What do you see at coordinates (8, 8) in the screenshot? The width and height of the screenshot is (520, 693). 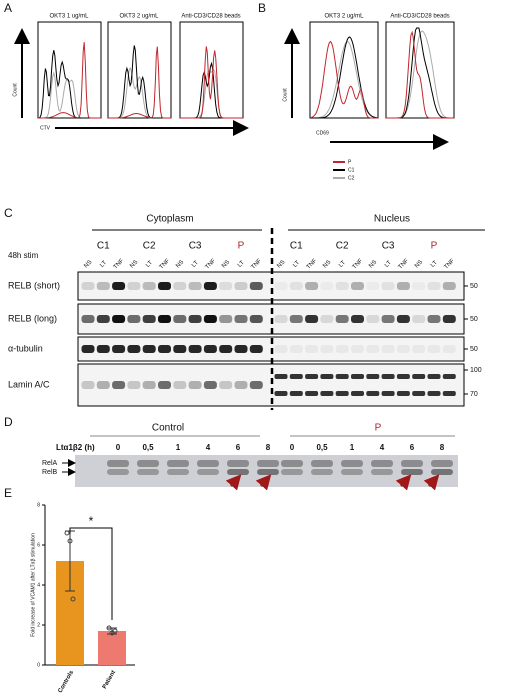 I see `panel-label: A` at bounding box center [8, 8].